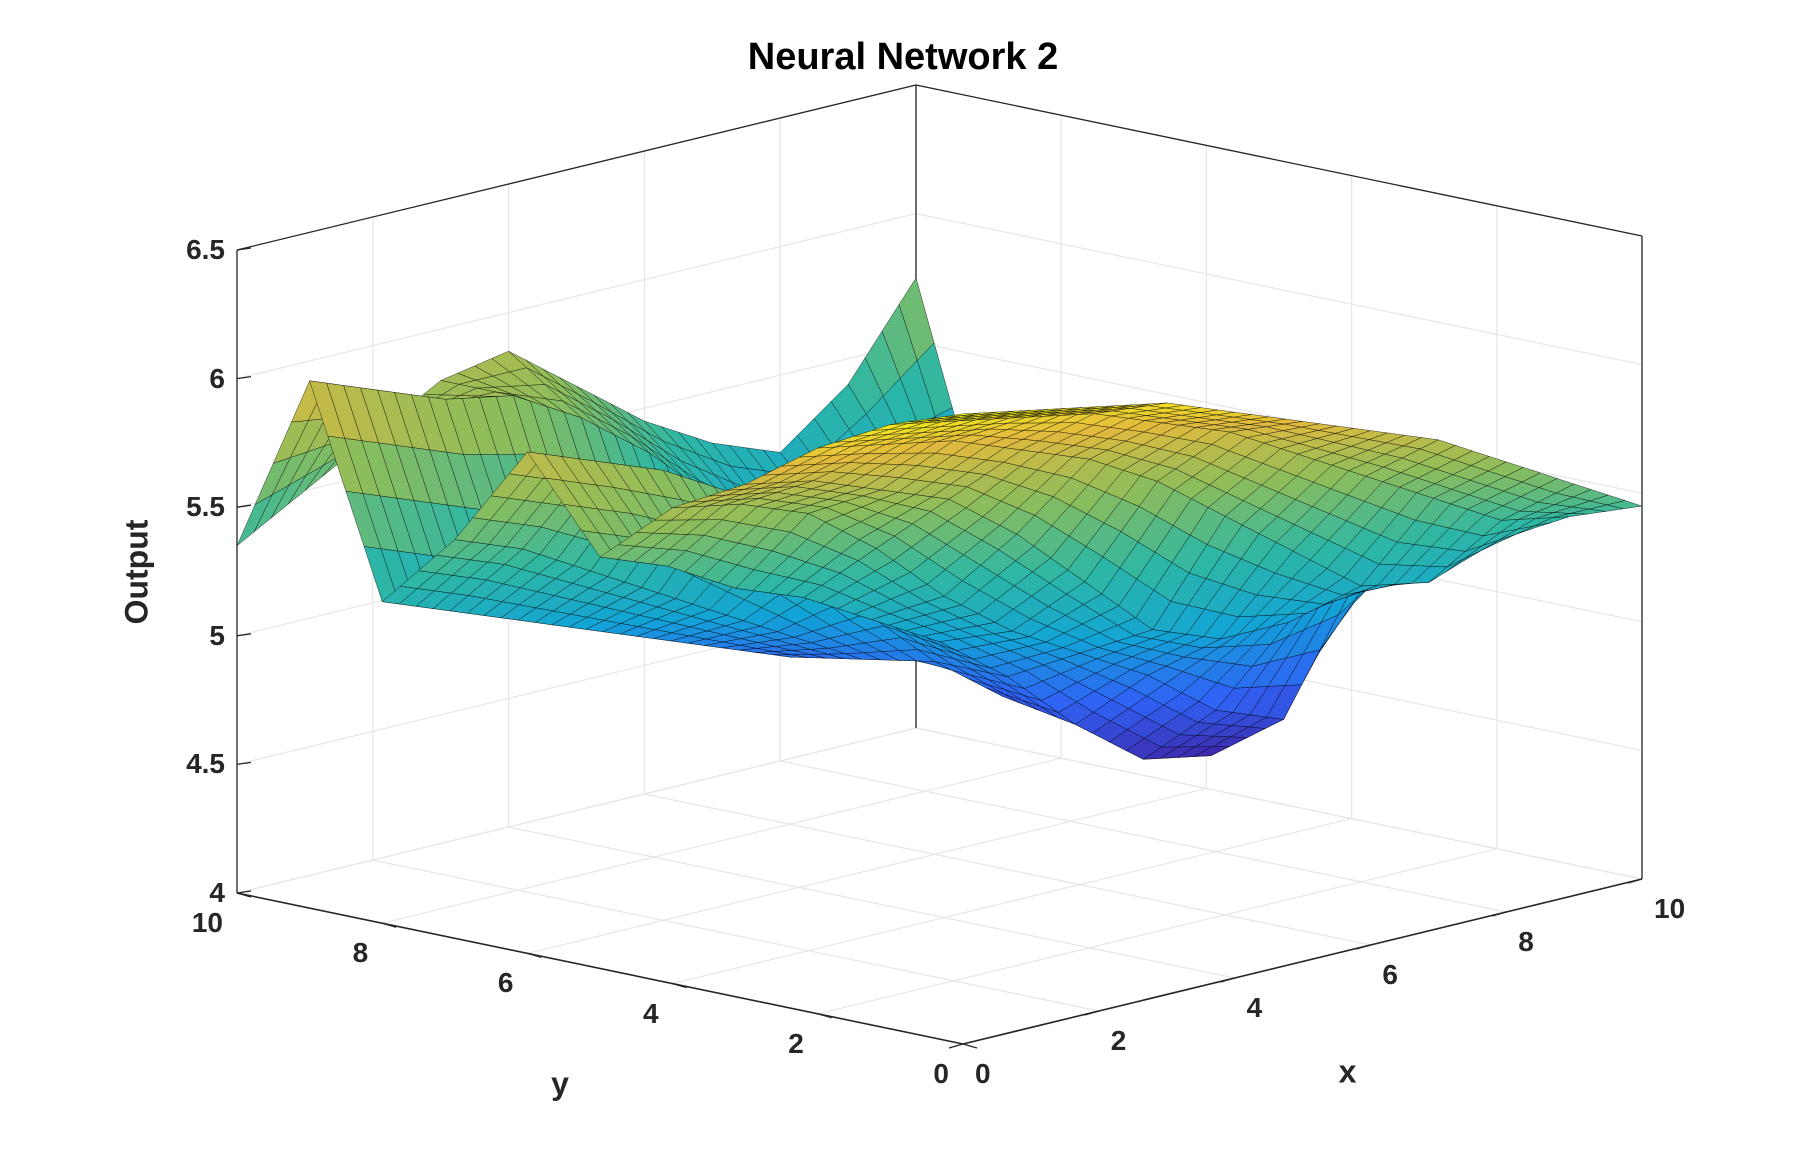  What do you see at coordinates (217, 892) in the screenshot?
I see `z-tick-label: 4` at bounding box center [217, 892].